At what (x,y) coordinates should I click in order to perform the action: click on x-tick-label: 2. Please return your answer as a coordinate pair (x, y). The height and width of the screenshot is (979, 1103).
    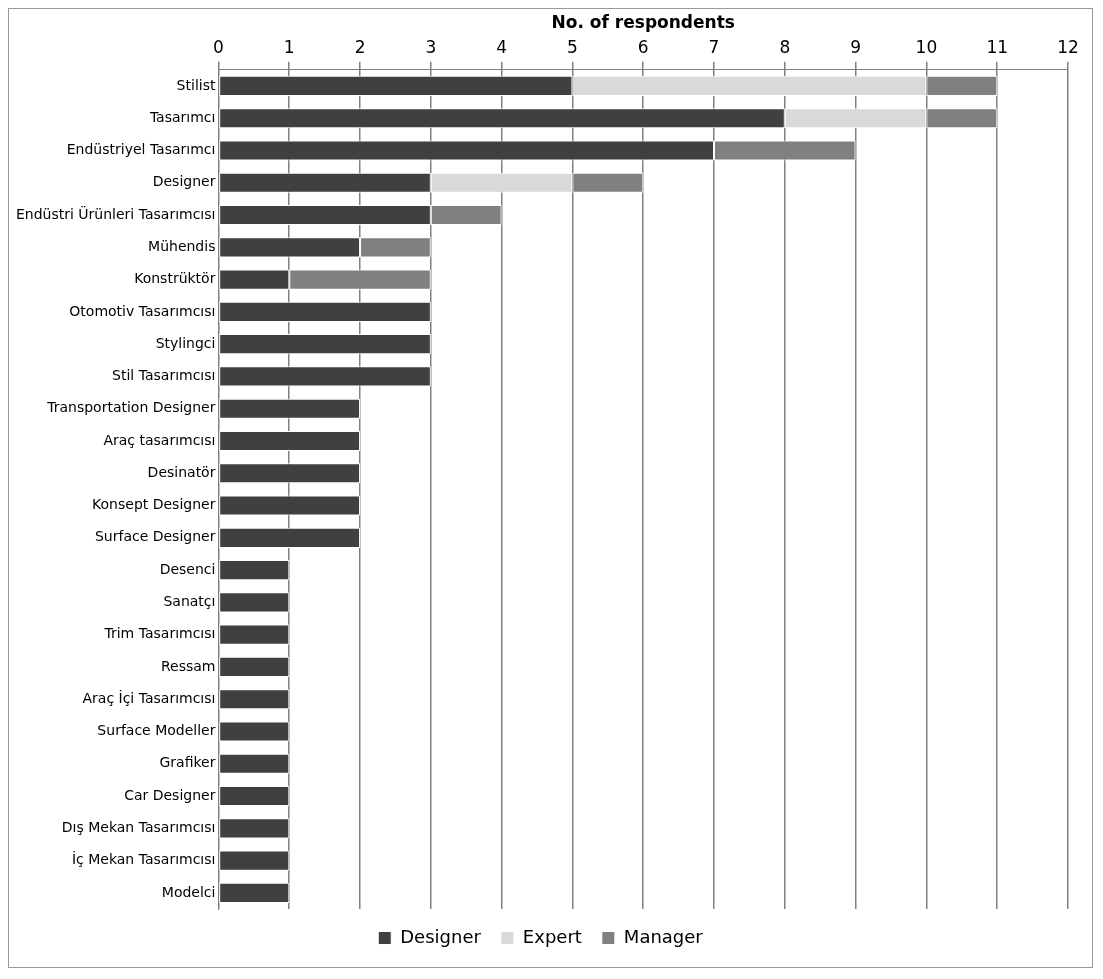
    Looking at the image, I should click on (360, 47).